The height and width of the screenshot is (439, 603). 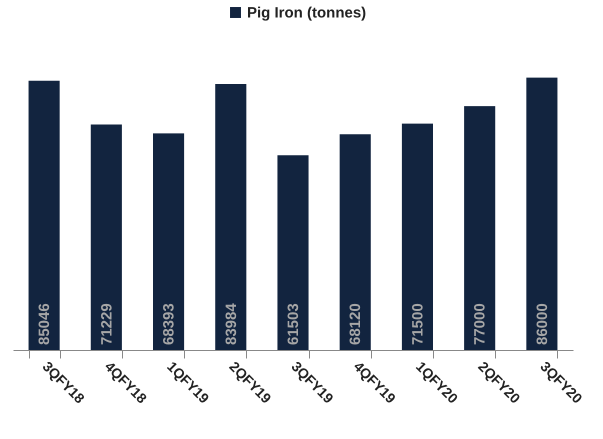 What do you see at coordinates (306, 13) in the screenshot?
I see `legend-label: Pig Iron (tonnes)` at bounding box center [306, 13].